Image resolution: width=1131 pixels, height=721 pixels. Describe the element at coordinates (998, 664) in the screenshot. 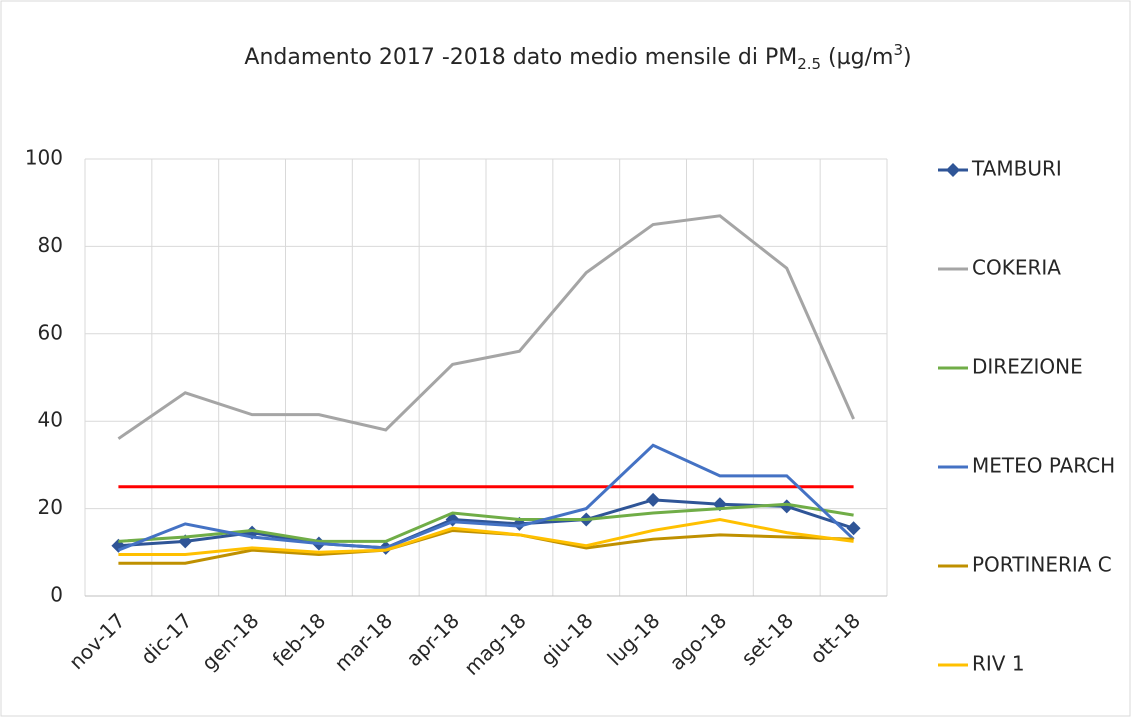

I see `legend-label: RIV 1` at that location.